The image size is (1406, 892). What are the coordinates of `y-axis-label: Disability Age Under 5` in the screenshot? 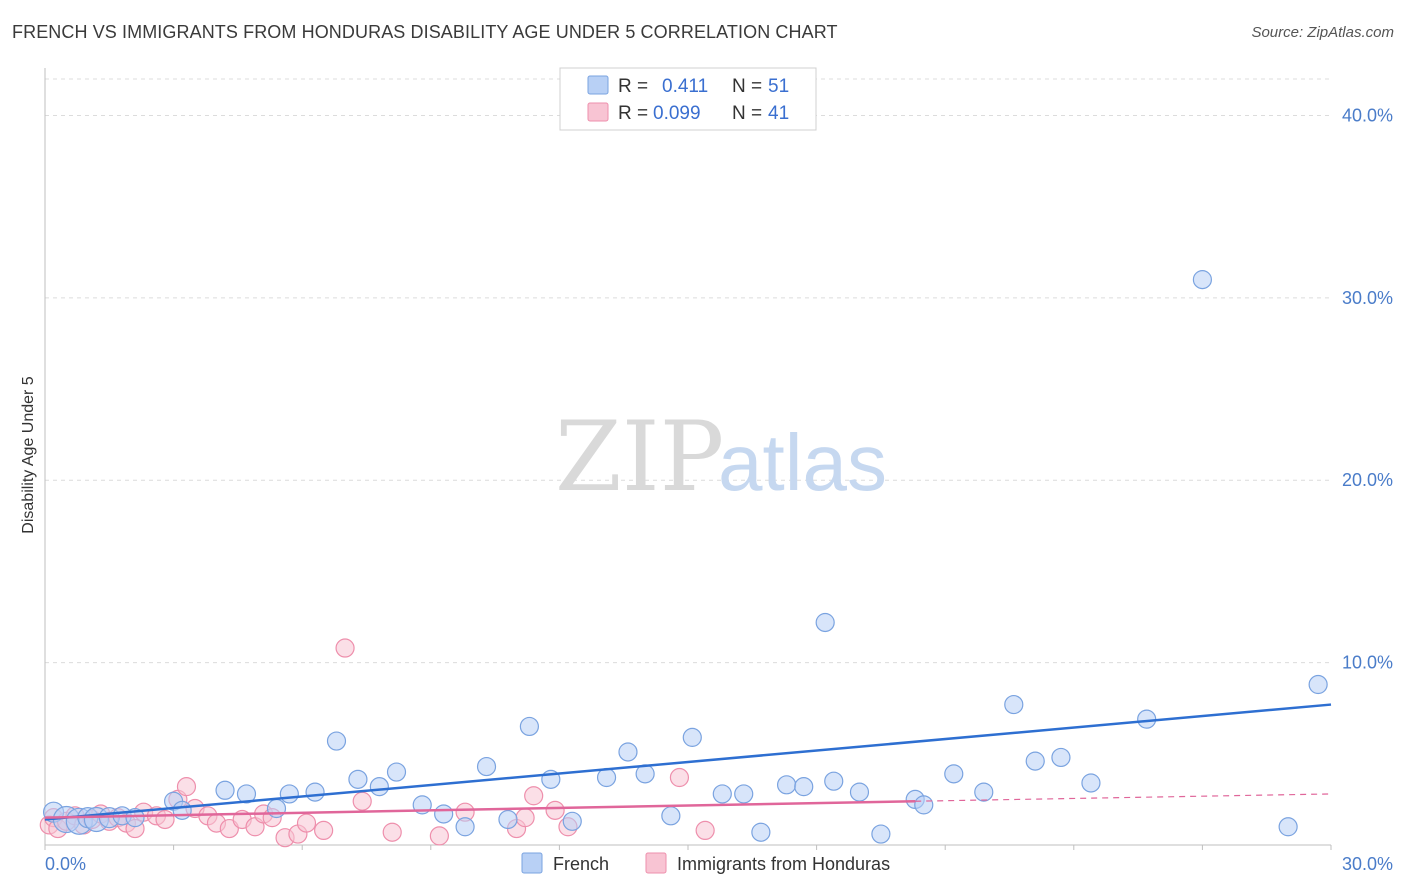 It's located at (28, 455).